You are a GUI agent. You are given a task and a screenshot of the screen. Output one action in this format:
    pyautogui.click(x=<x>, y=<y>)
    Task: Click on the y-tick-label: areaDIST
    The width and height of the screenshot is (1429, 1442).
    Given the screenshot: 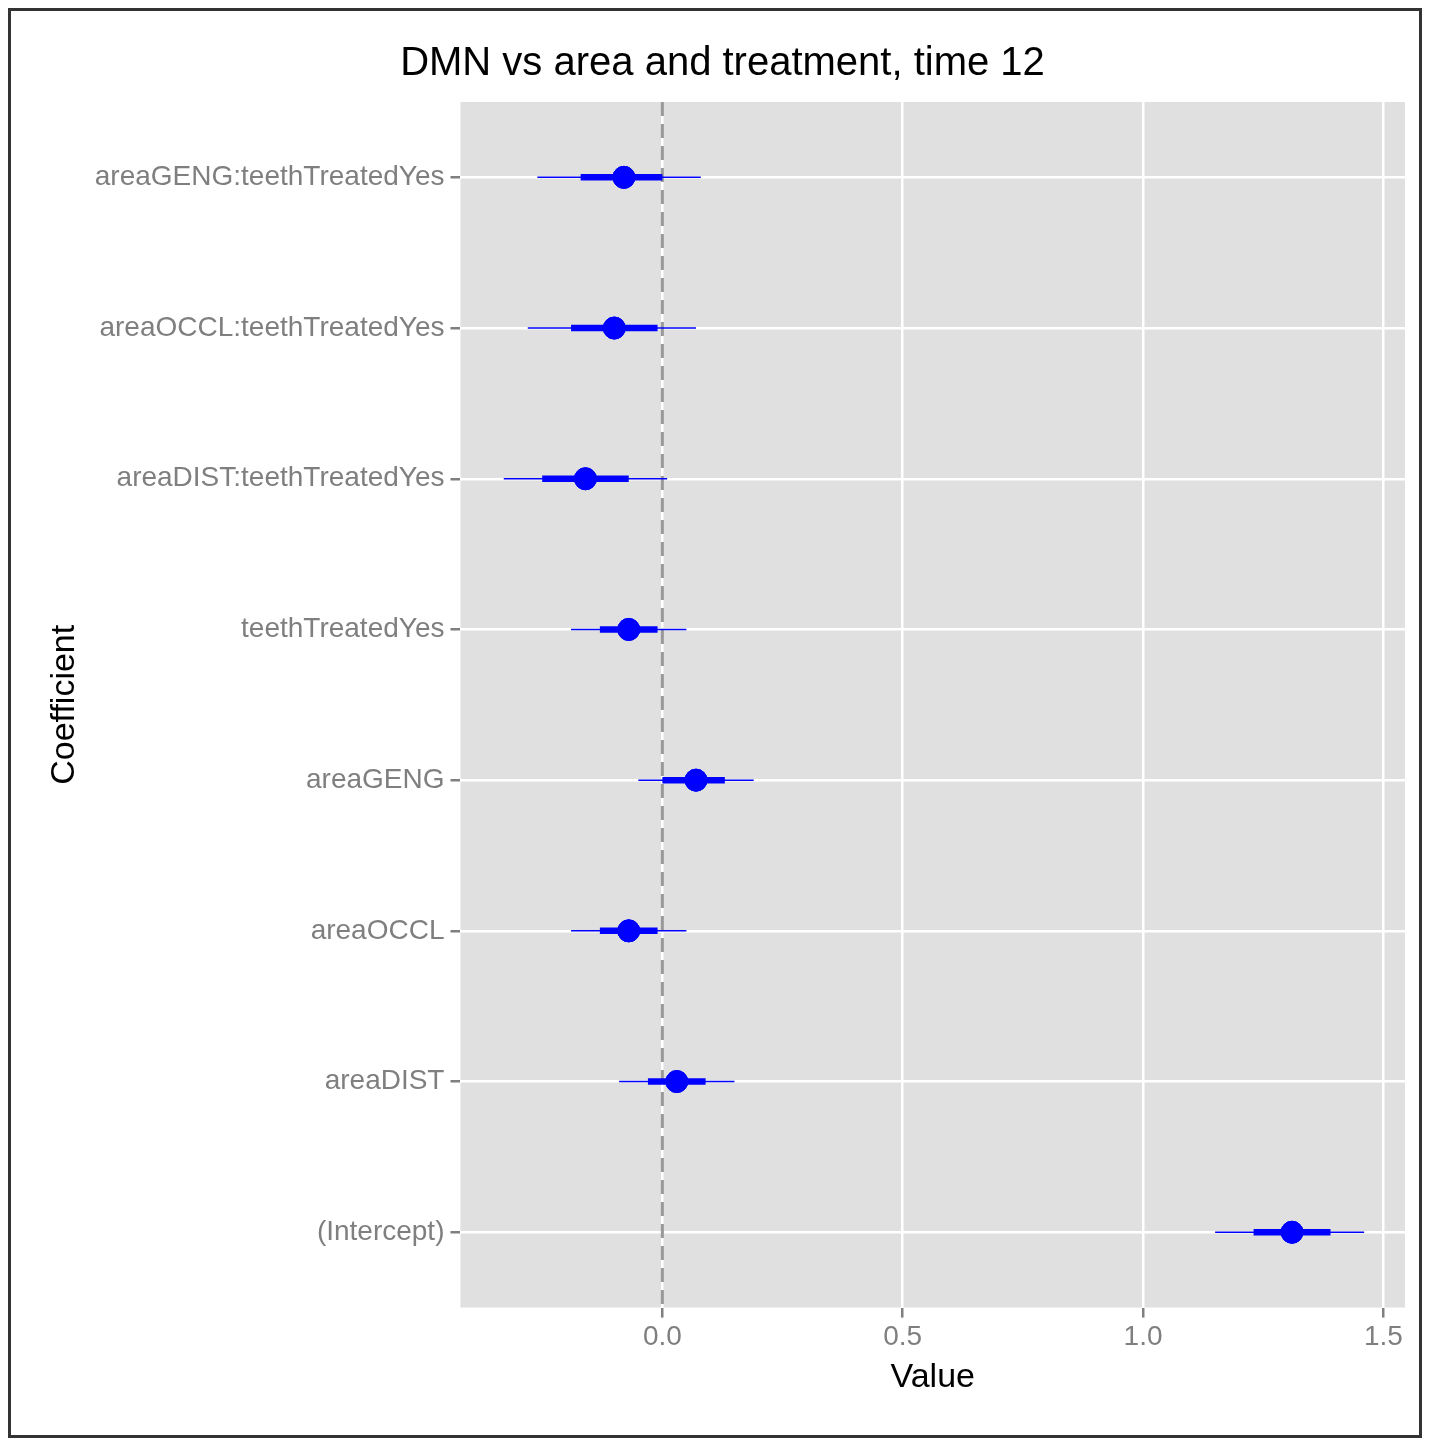 What is the action you would take?
    pyautogui.click(x=384, y=1080)
    